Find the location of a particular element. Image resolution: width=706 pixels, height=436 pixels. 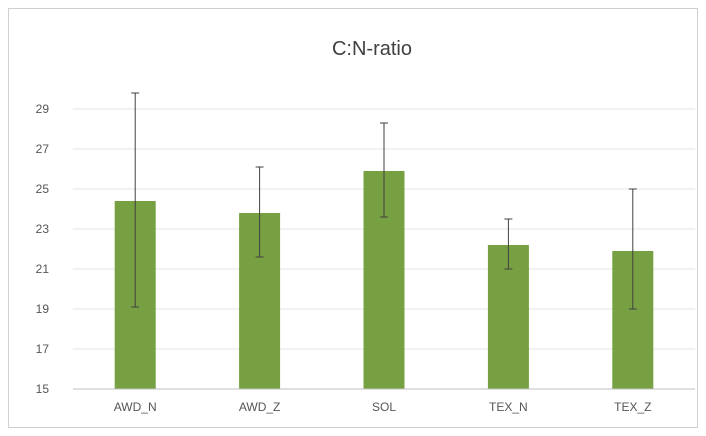

x-axis-ticks: AWD_N AWD_Z SOL TEX_N TEX_Z is located at coordinates (383, 407).